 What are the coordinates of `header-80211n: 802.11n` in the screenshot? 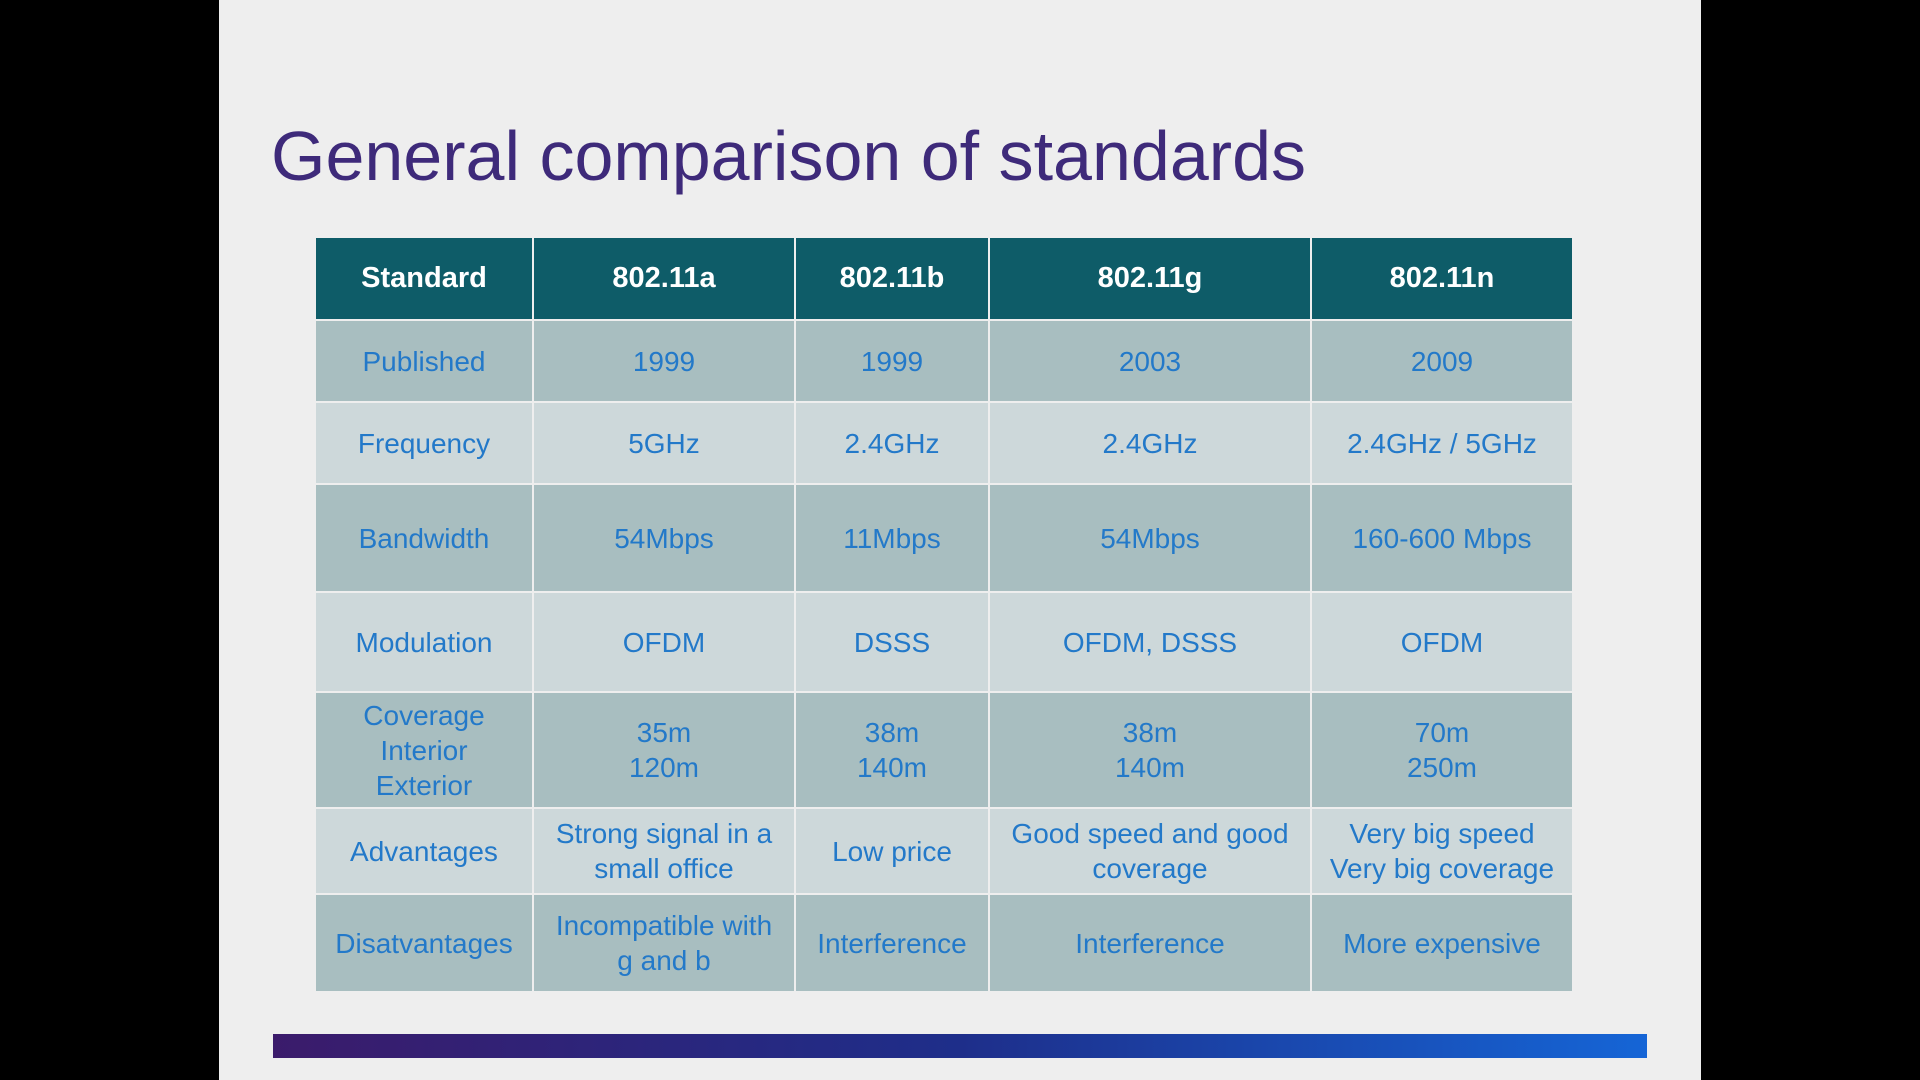 It's located at (1442, 278).